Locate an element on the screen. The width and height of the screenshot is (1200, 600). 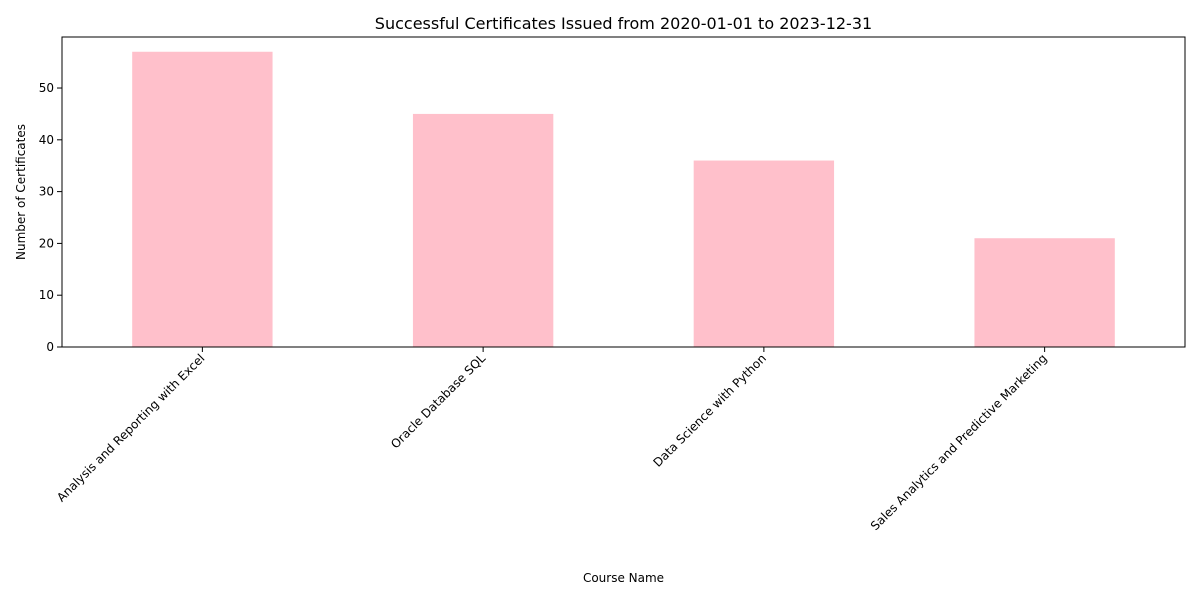
x-tick-label: Analysis and Reporting with Excel is located at coordinates (130, 427).